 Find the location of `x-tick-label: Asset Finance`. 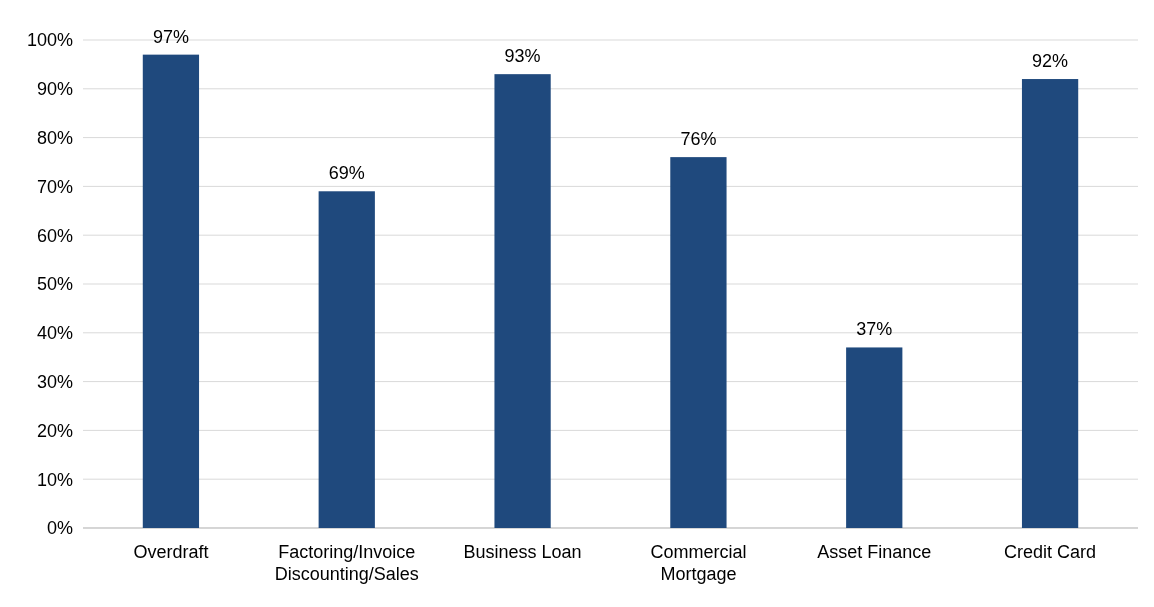

x-tick-label: Asset Finance is located at coordinates (874, 552).